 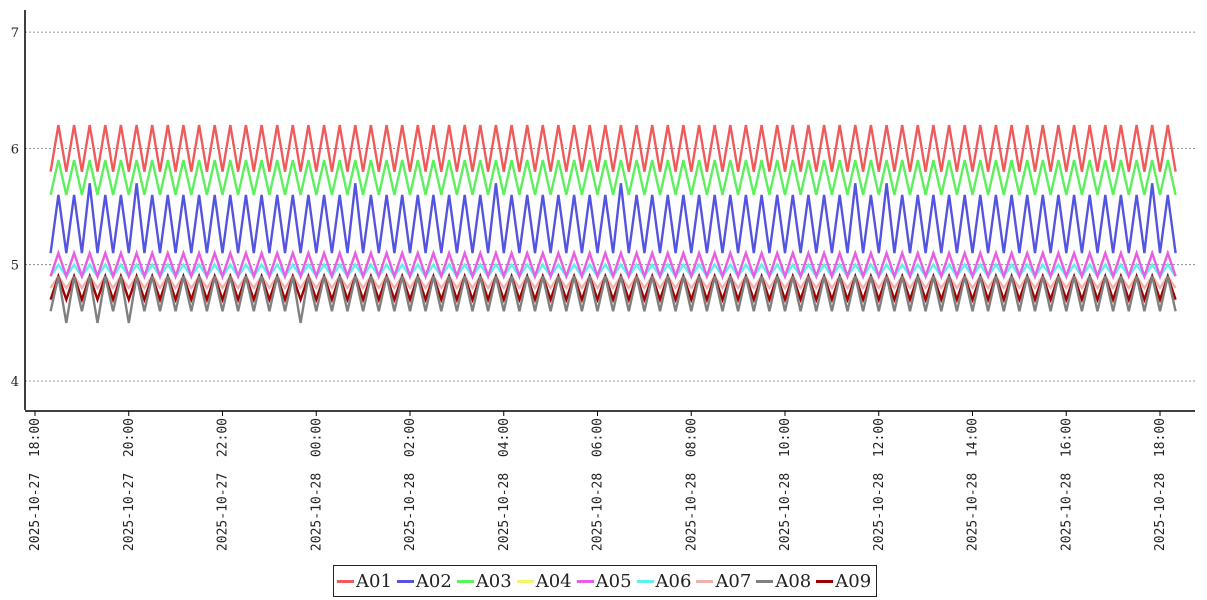 I want to click on legend-label: A07, so click(x=733, y=581).